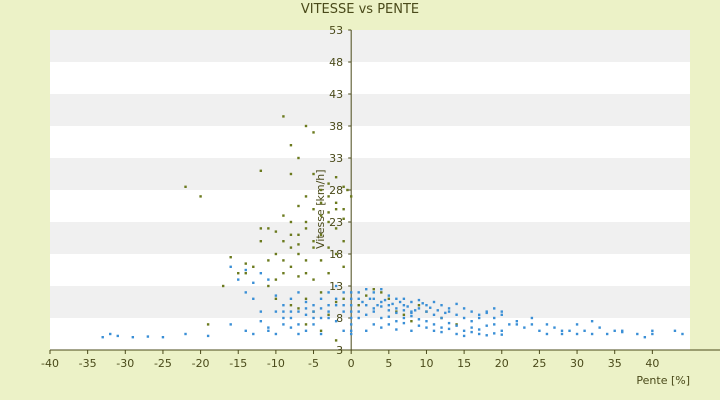  Describe the element at coordinates (339, 318) in the screenshot. I see `y-tick-label: 8` at that location.